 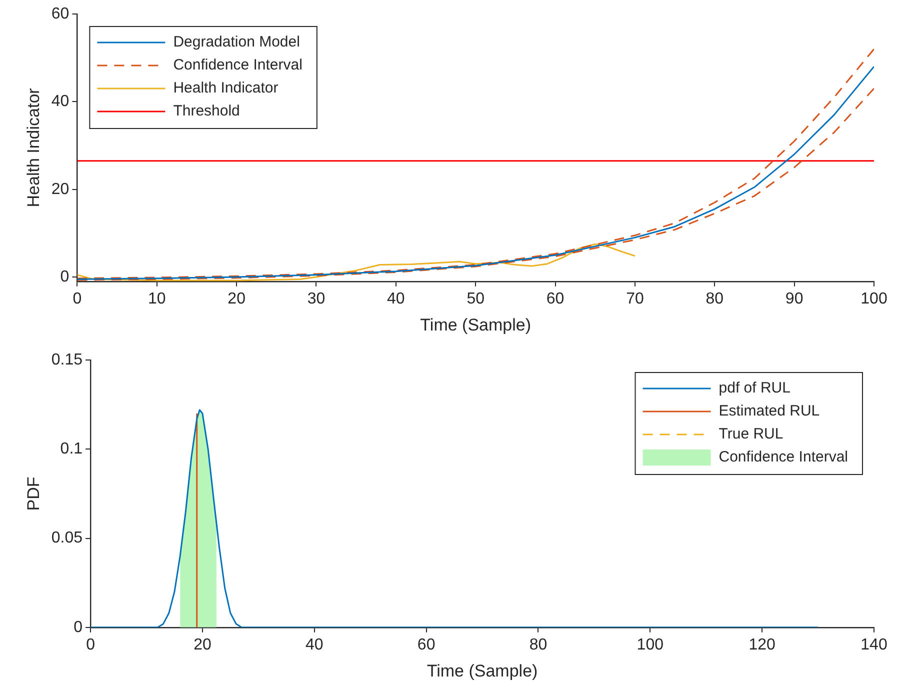 What do you see at coordinates (754, 388) in the screenshot?
I see `legend-label: pdf of RUL` at bounding box center [754, 388].